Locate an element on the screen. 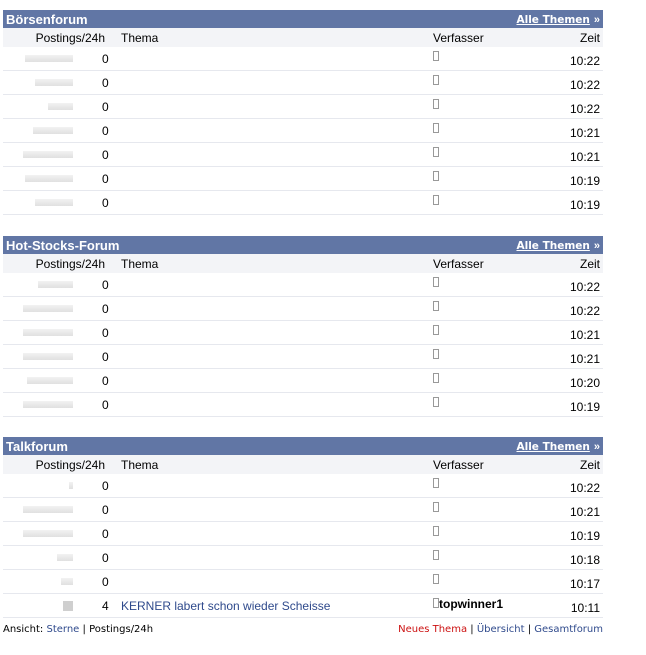 The image size is (646, 655). topic-link: KERNER labert schon wieder Scheisse is located at coordinates (226, 605).